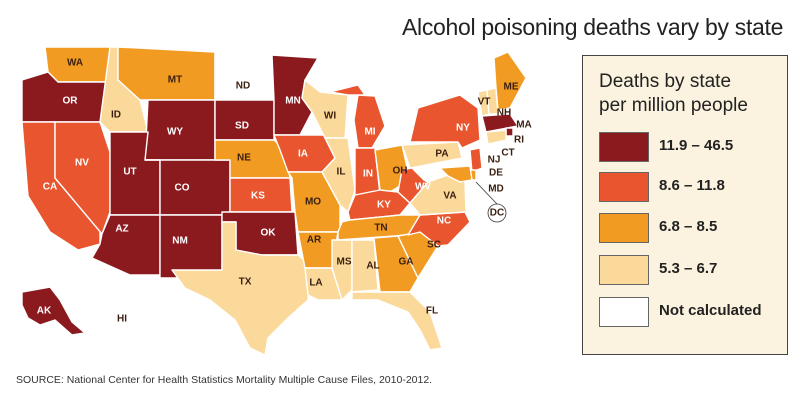  Describe the element at coordinates (696, 145) in the screenshot. I see `legend-label: 11.9 – 46.5` at that location.